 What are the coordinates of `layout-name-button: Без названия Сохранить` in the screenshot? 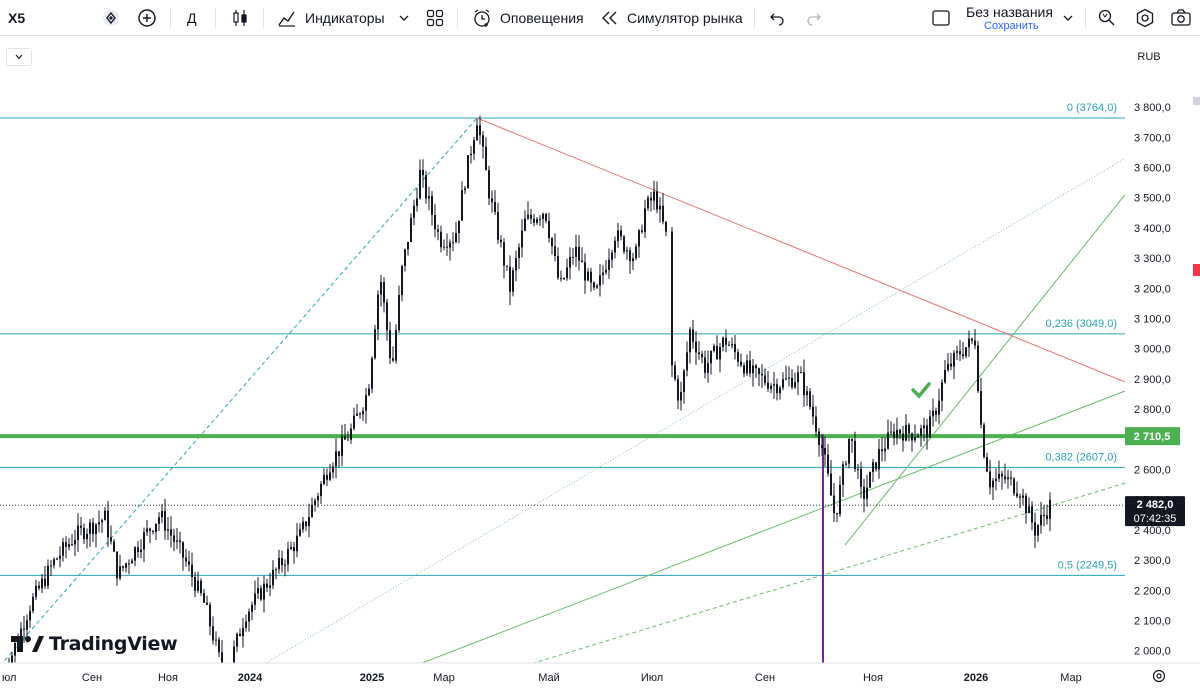 It's located at (1009, 18).